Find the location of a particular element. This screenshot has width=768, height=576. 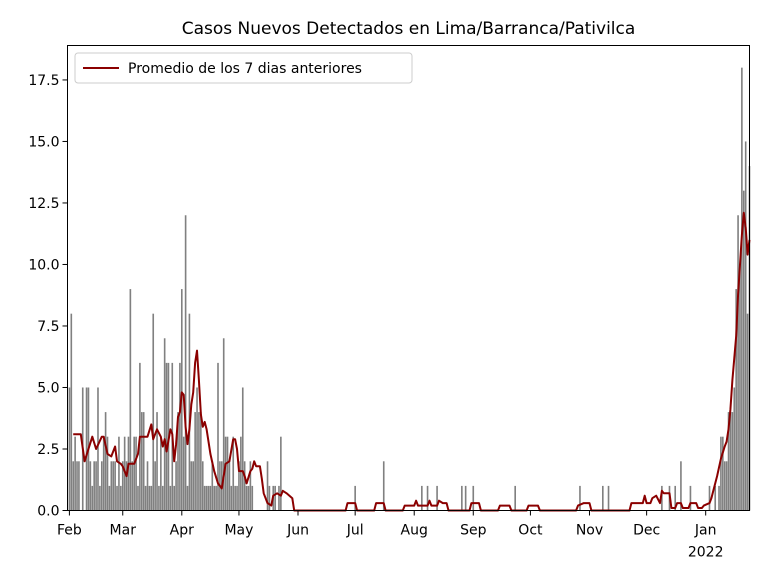

x-tick-label: Apr is located at coordinates (182, 531).